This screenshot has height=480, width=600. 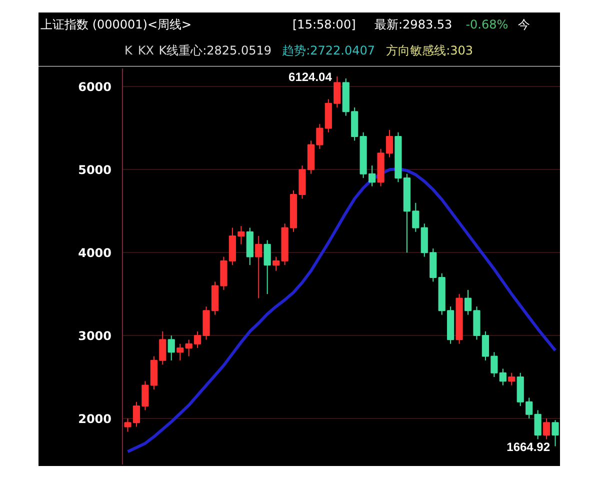 What do you see at coordinates (95, 336) in the screenshot?
I see `y-tick-label: 3000` at bounding box center [95, 336].